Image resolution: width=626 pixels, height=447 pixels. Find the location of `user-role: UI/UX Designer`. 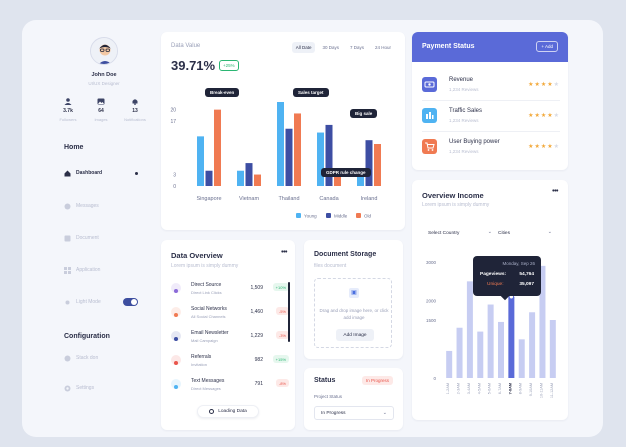

user-role: UI/UX Designer is located at coordinates (104, 83).